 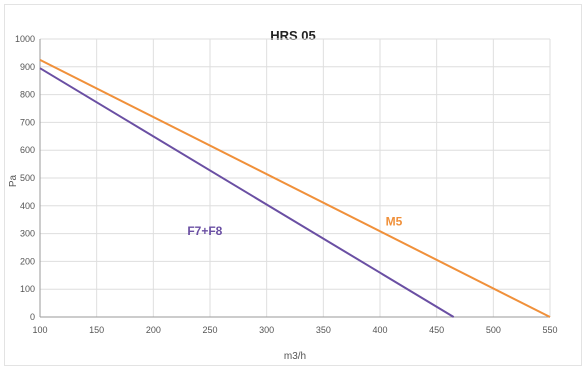 What do you see at coordinates (27, 67) in the screenshot?
I see `y-tick-label: 900` at bounding box center [27, 67].